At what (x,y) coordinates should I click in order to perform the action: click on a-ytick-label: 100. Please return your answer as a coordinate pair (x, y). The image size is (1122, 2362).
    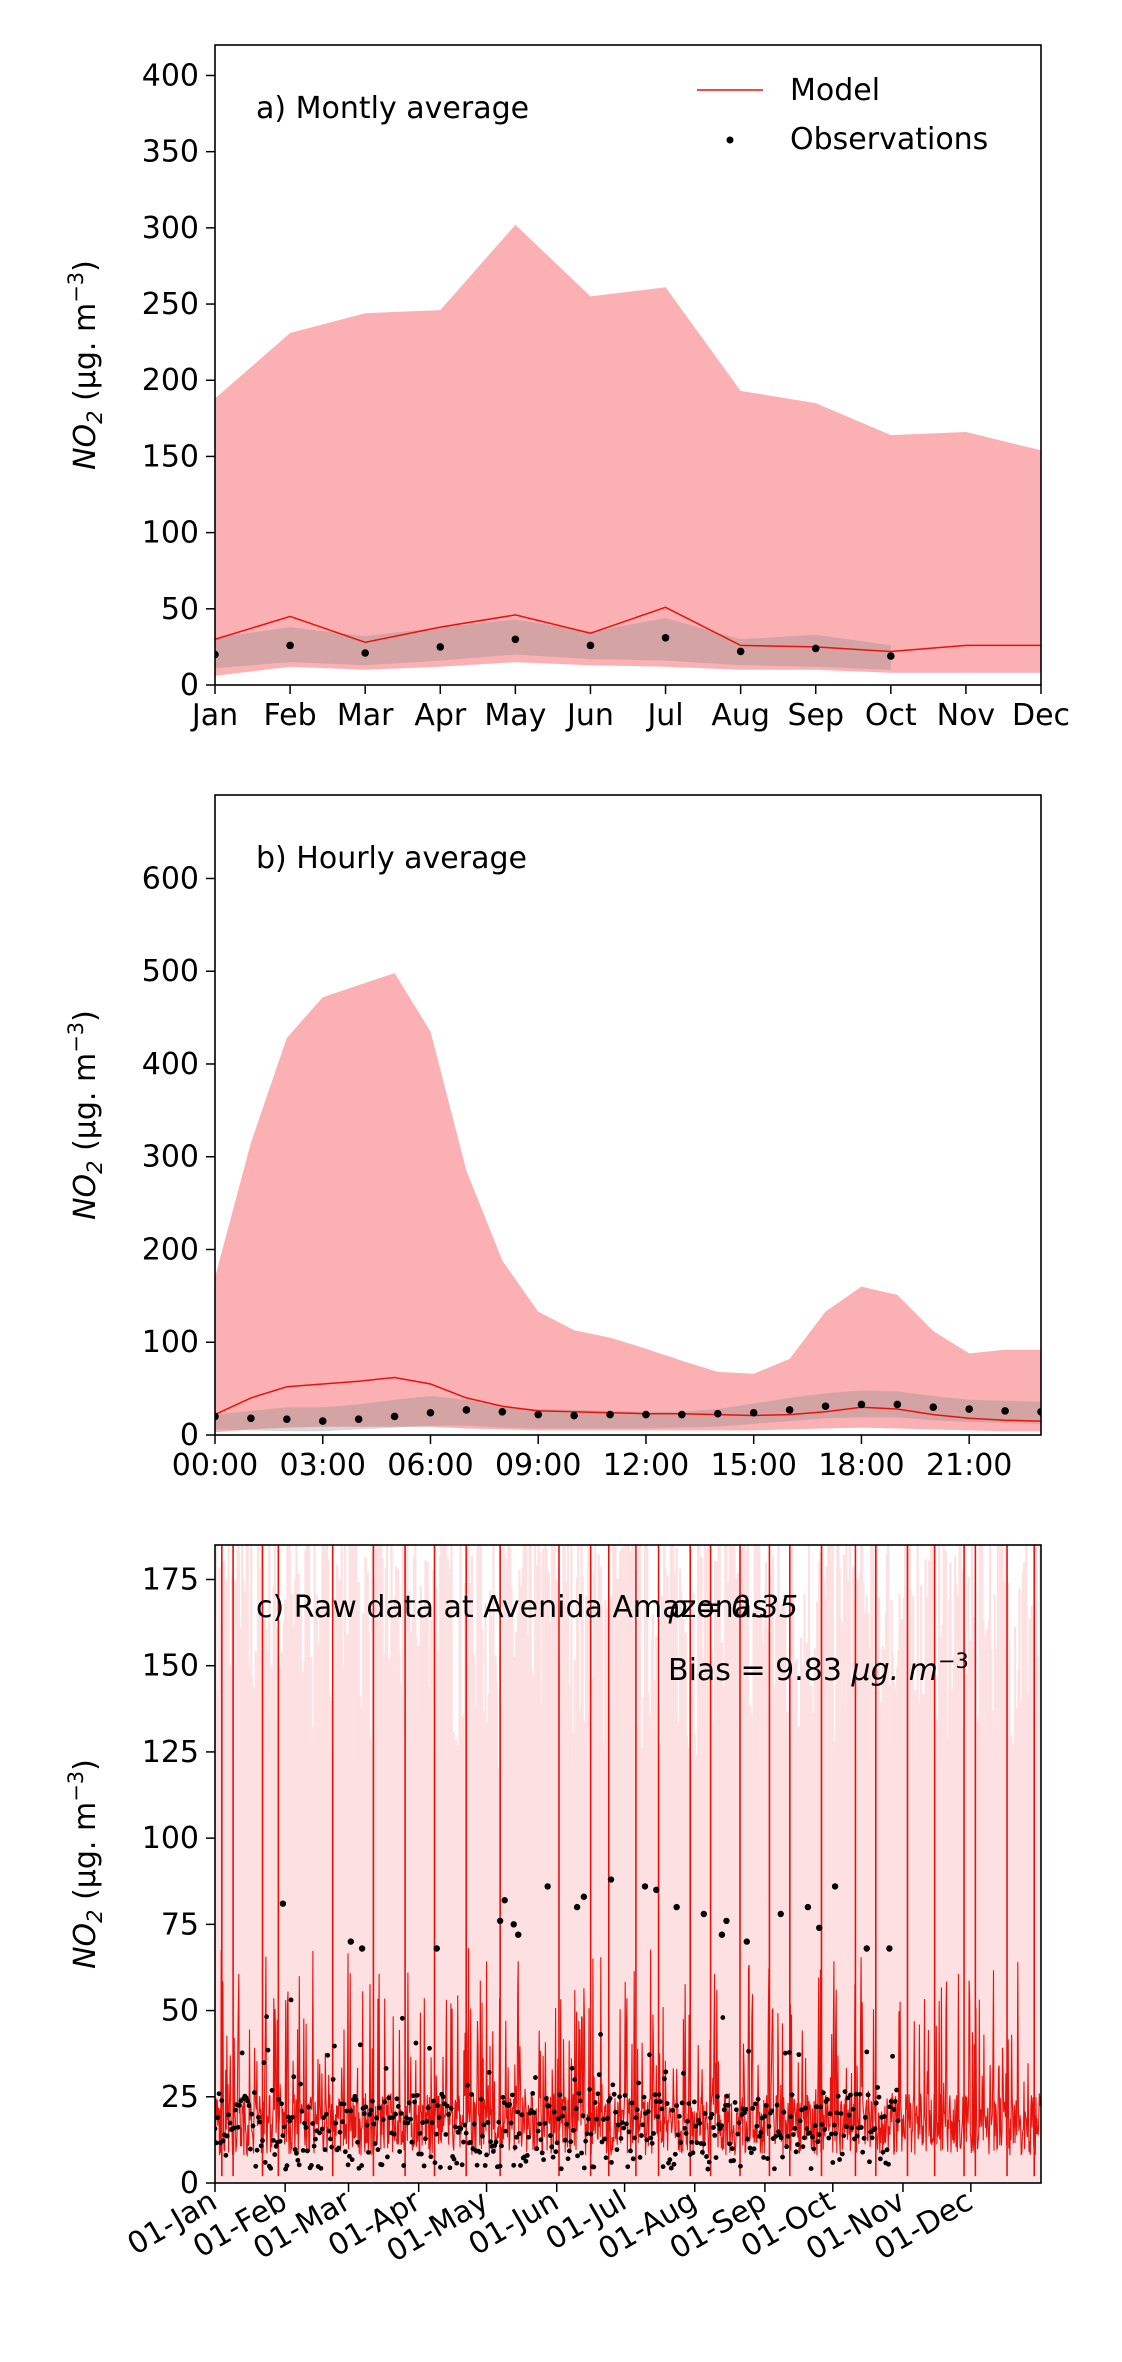
    Looking at the image, I should click on (170, 533).